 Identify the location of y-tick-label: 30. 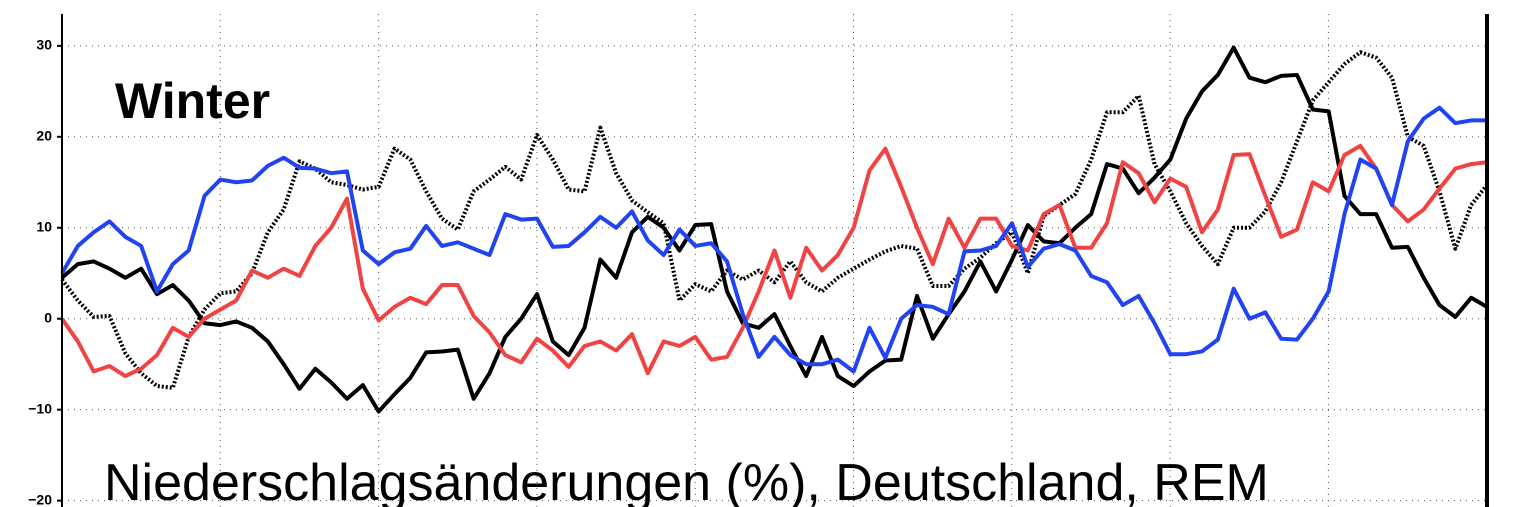
(44, 45).